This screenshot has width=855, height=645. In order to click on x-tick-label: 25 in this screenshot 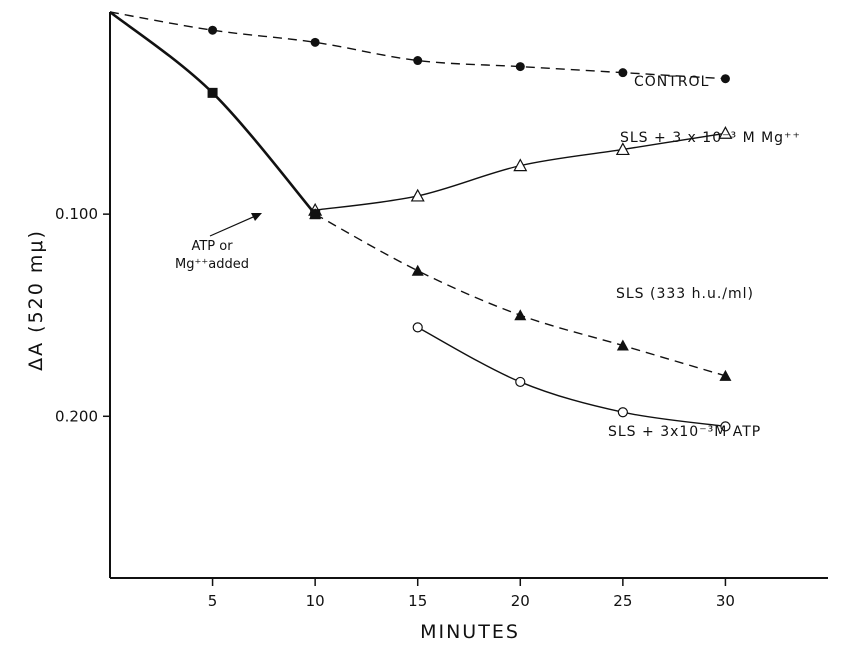, I will do `click(622, 601)`.